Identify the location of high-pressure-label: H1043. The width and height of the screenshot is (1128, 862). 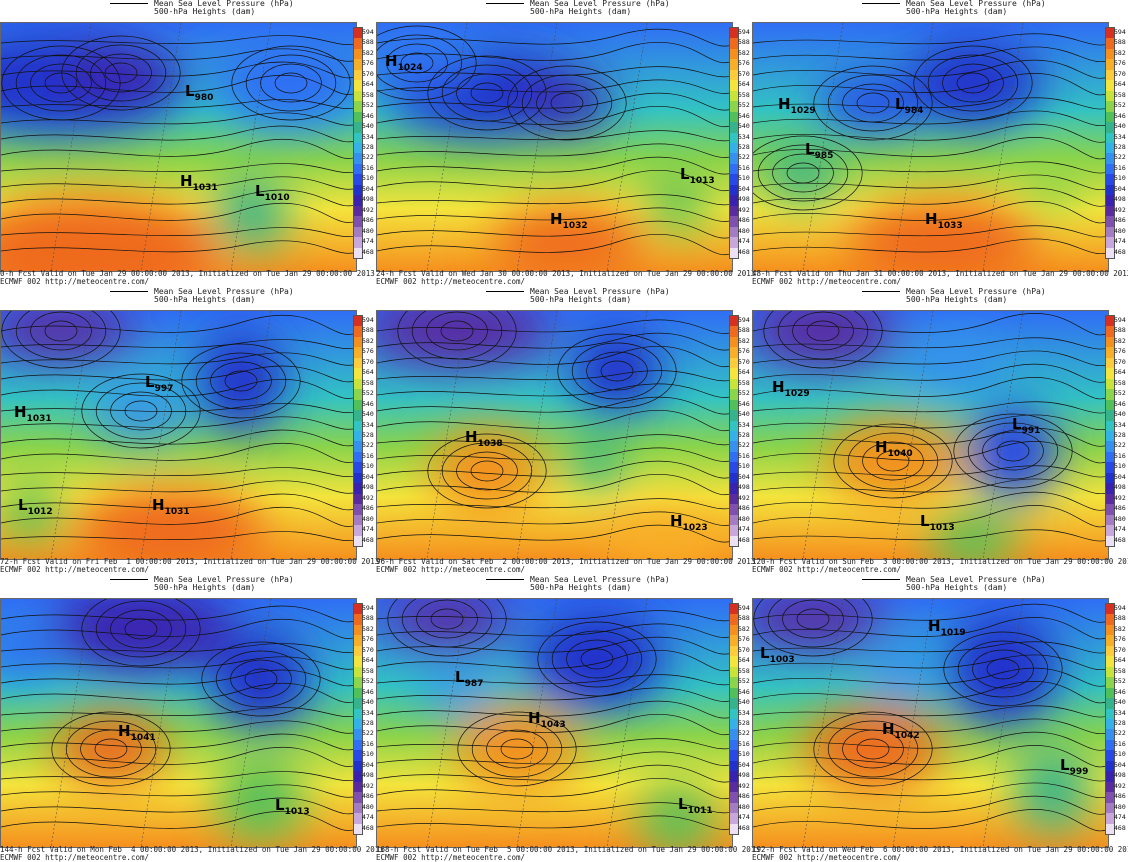
(547, 719).